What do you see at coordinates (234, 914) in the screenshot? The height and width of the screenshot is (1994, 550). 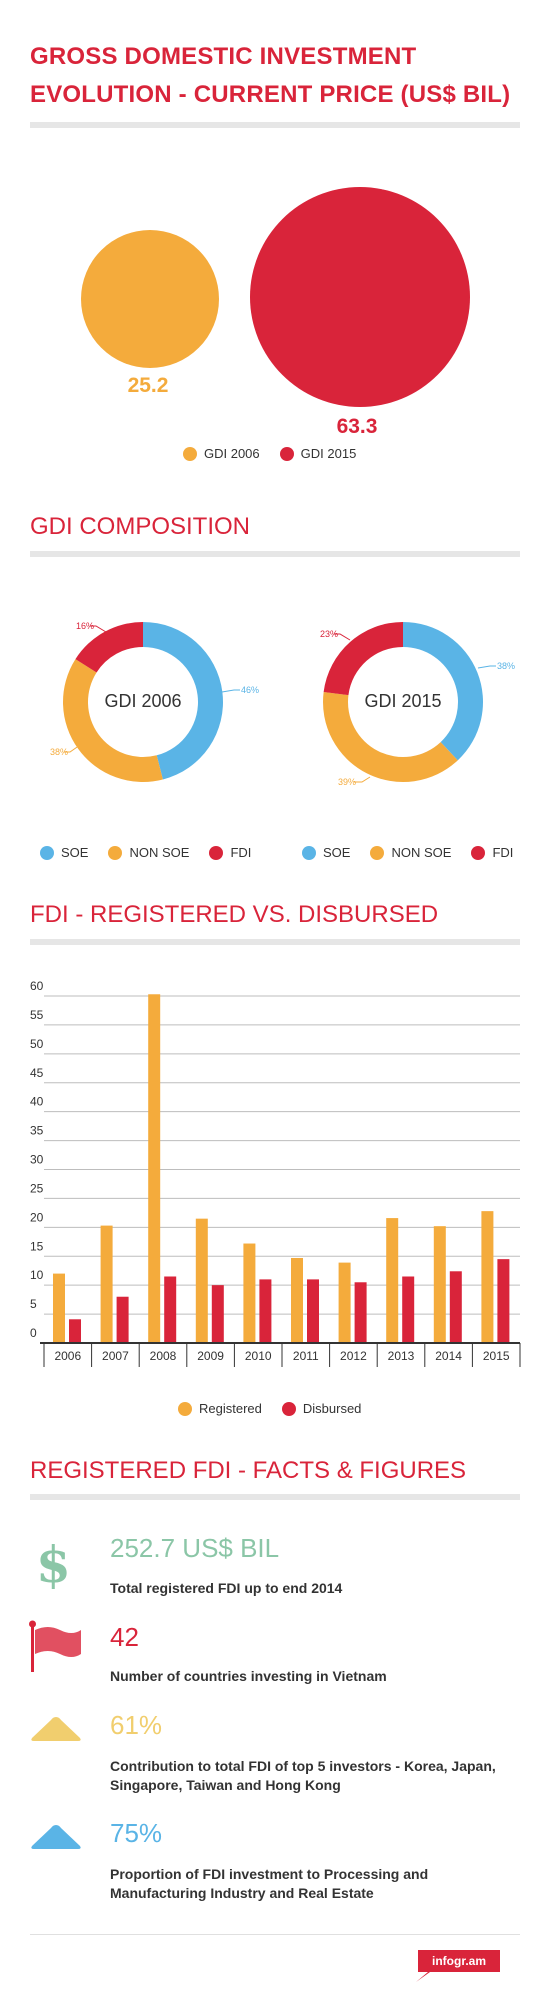 I see `fdi-chart-title: FDI - REGISTERED VS. DISBURSED` at bounding box center [234, 914].